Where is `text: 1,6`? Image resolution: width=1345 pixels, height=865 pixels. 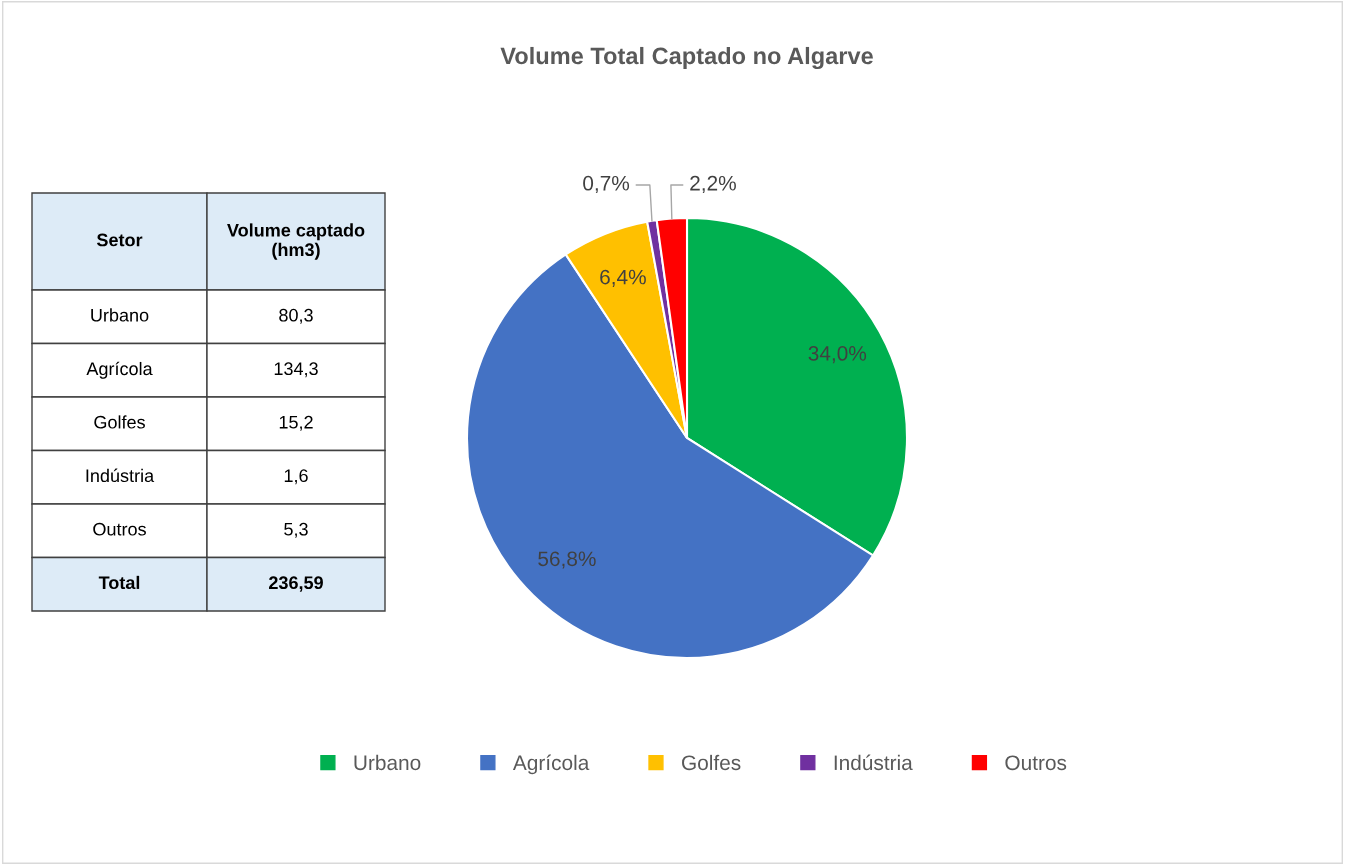
text: 1,6 is located at coordinates (296, 477).